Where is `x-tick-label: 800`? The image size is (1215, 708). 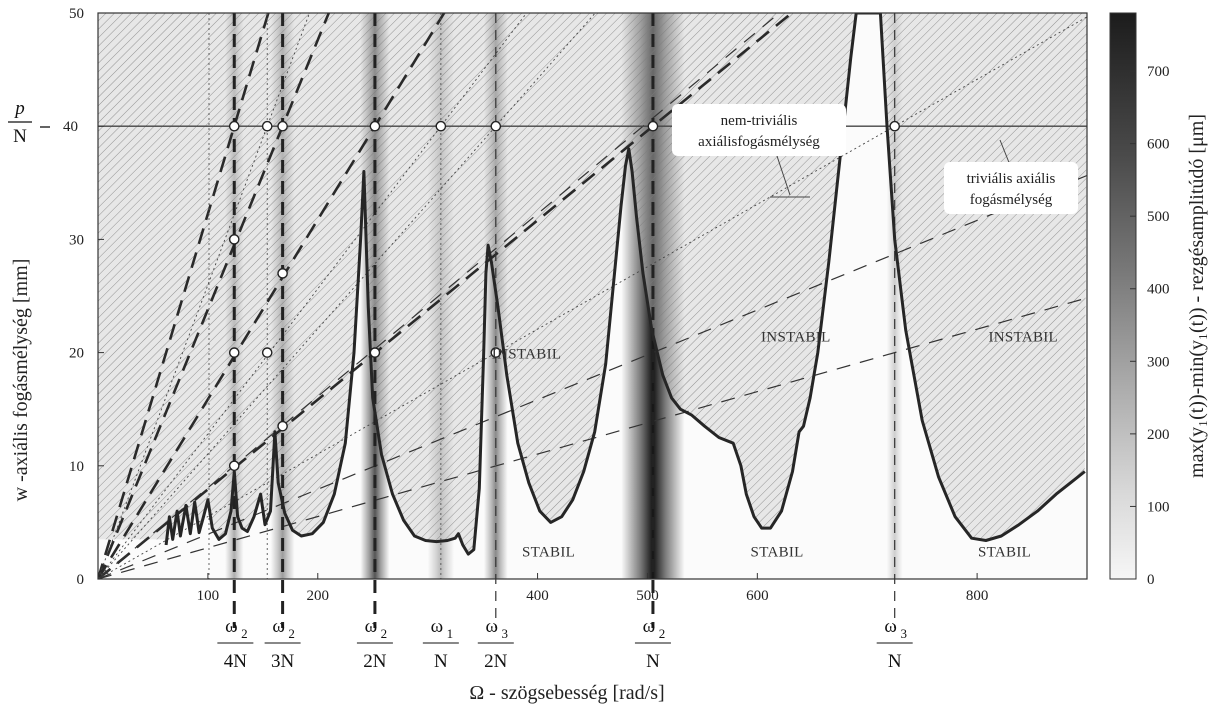
x-tick-label: 800 is located at coordinates (977, 596).